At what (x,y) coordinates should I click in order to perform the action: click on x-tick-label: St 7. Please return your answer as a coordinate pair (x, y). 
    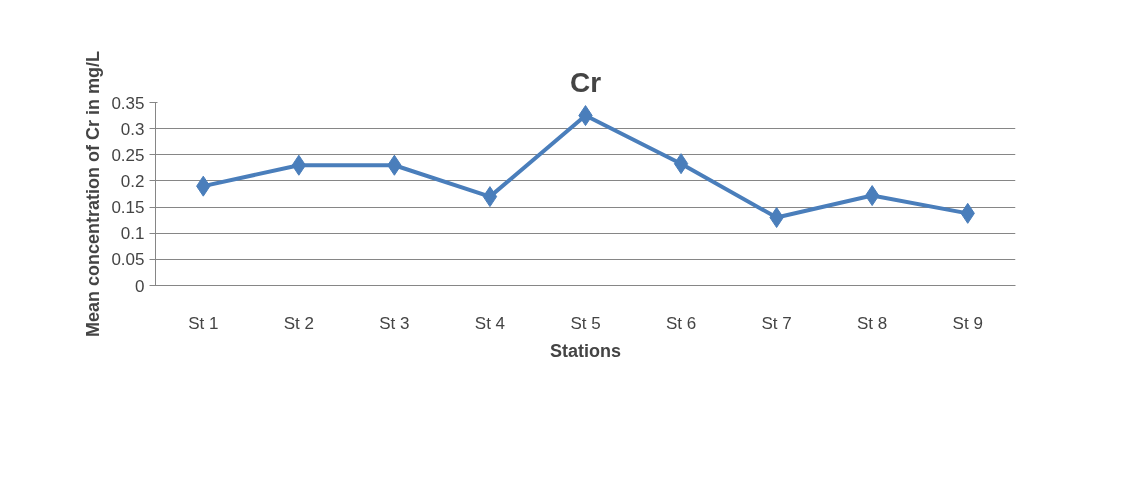
    Looking at the image, I should click on (776, 323).